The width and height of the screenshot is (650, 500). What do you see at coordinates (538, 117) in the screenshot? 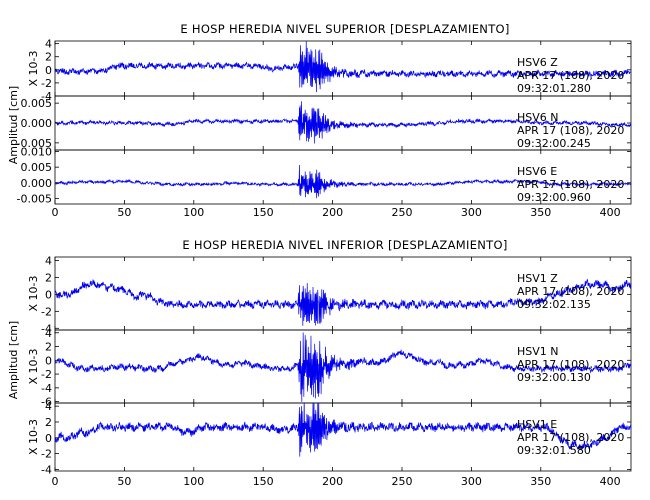
I see `station-component-label: HSV6 N` at bounding box center [538, 117].